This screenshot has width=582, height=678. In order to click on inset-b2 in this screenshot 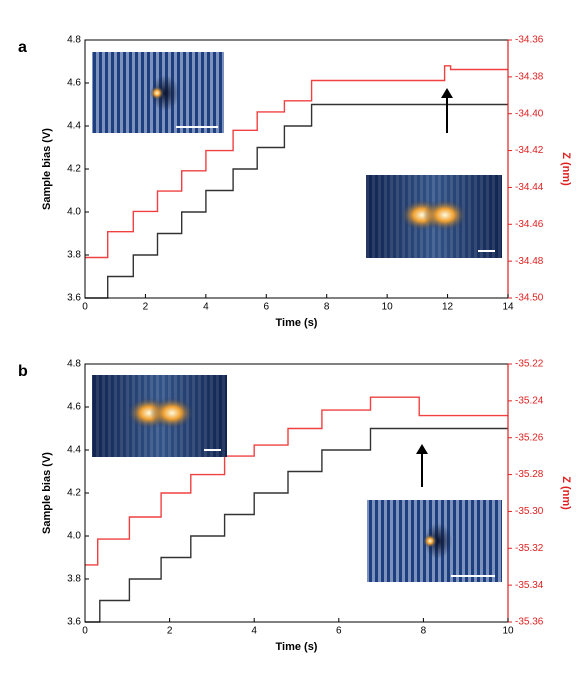, I will do `click(434, 541)`.